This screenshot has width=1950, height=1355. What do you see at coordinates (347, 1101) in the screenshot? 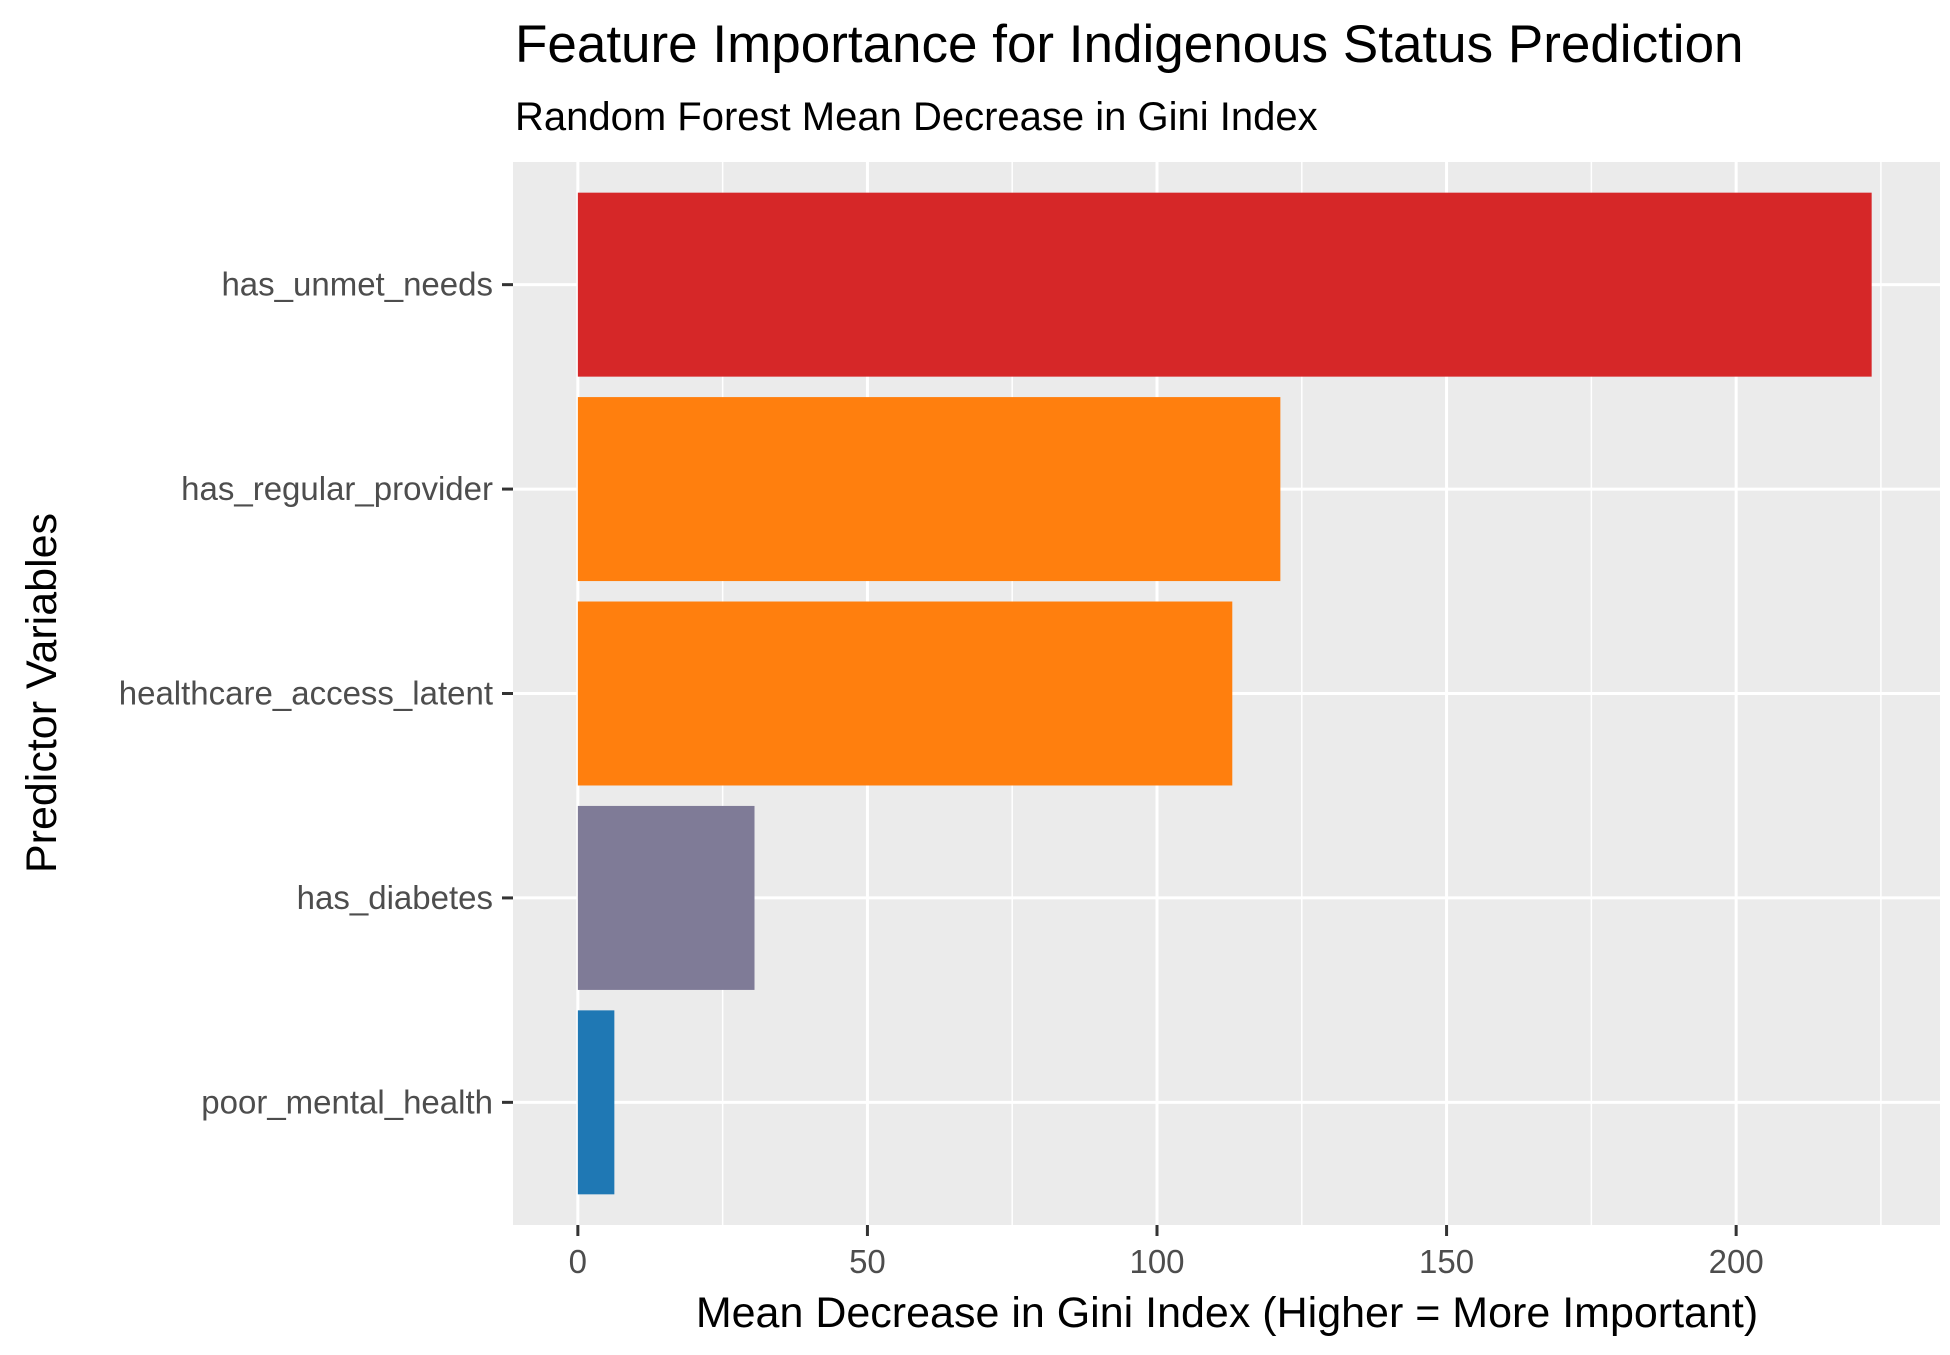
I see `y-tick-label: poor_mental_health` at bounding box center [347, 1101].